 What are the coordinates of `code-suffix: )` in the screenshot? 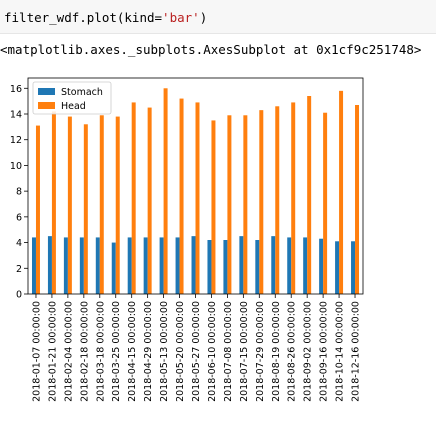 It's located at (203, 17).